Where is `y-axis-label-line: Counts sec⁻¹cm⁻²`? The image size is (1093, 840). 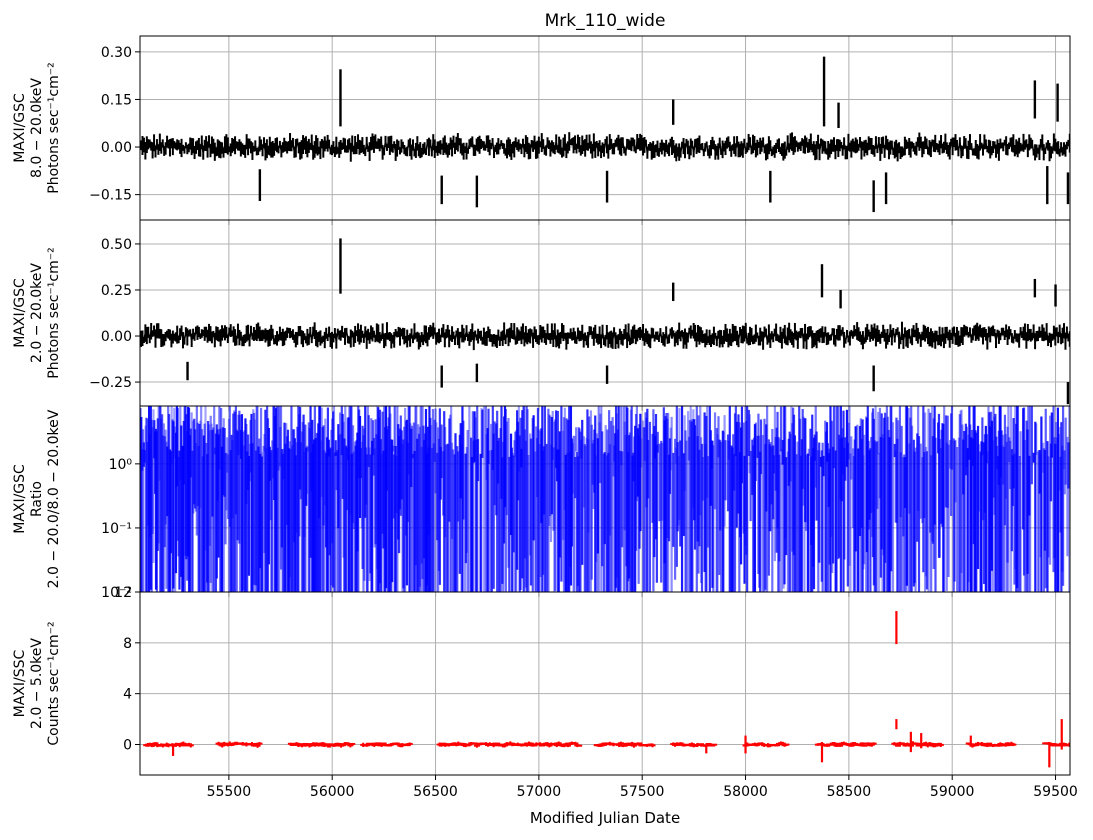 y-axis-label-line: Counts sec⁻¹cm⁻² is located at coordinates (54, 683).